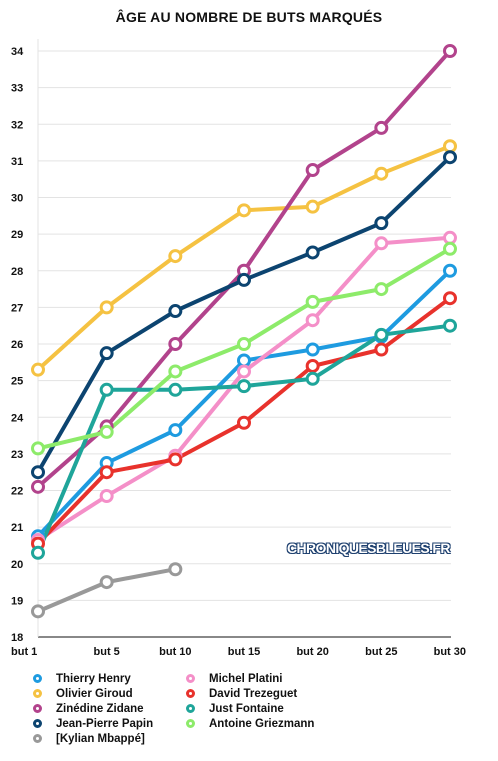 The image size is (498, 761). I want to click on legend-label: [Kylian Mbappé], so click(100, 738).